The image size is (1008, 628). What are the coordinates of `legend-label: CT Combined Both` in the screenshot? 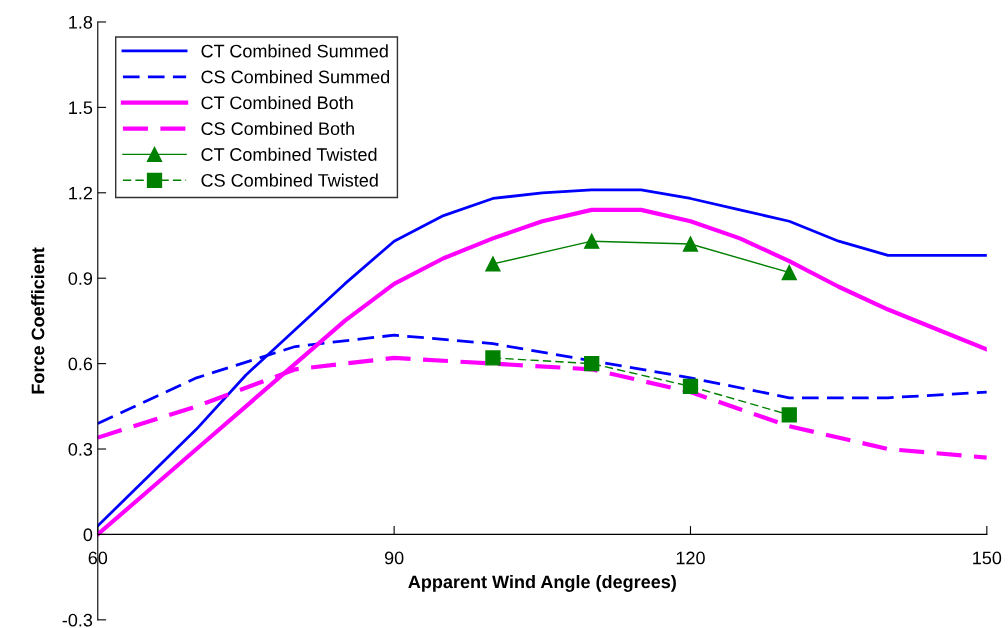 It's located at (277, 102).